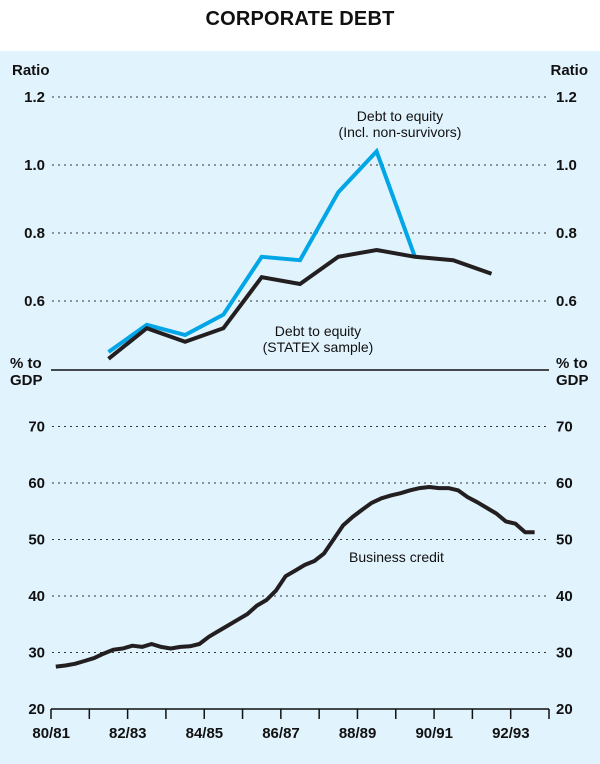 This screenshot has height=764, width=600. What do you see at coordinates (358, 733) in the screenshot?
I see `x-tick-label: 88/89` at bounding box center [358, 733].